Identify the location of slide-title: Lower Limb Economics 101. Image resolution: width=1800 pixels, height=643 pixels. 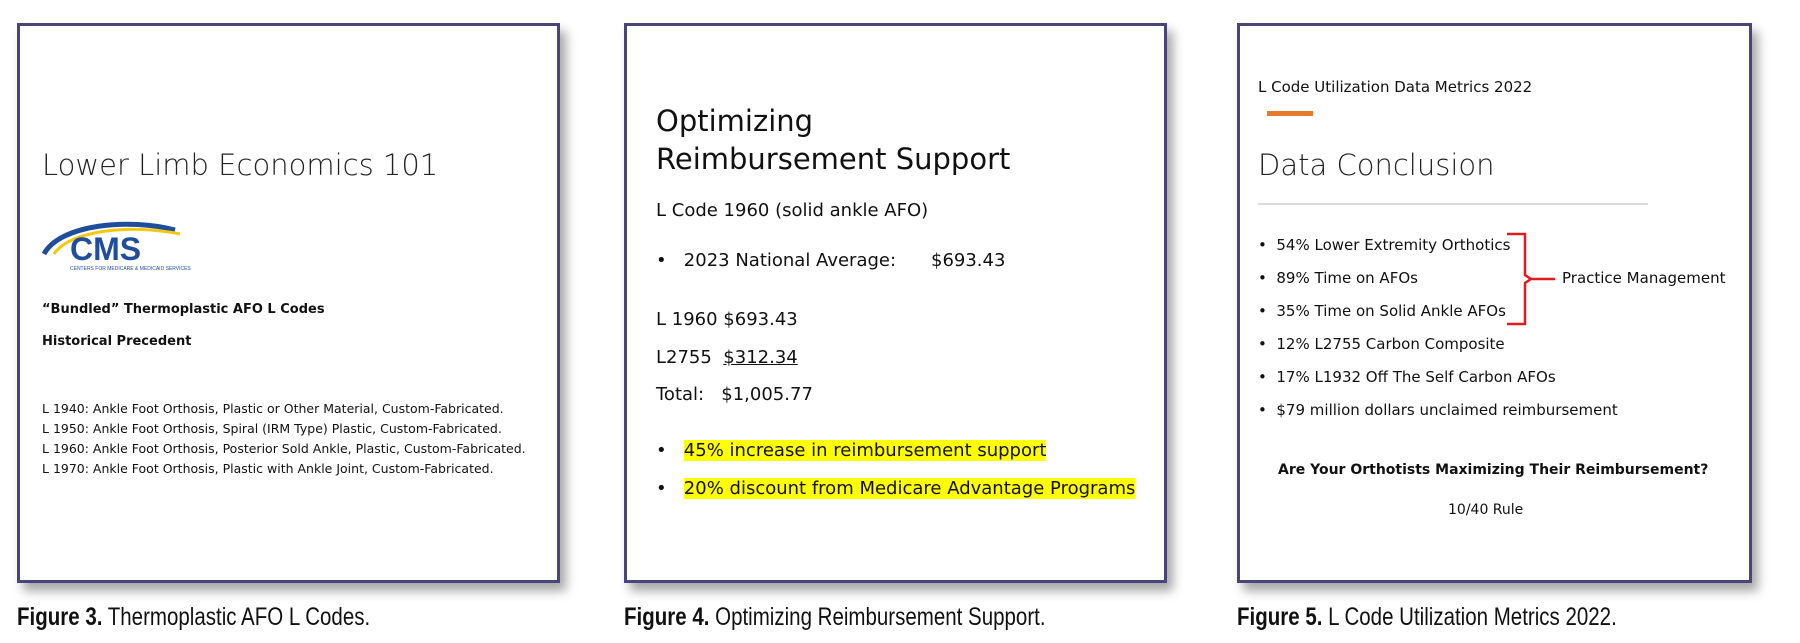
(240, 165).